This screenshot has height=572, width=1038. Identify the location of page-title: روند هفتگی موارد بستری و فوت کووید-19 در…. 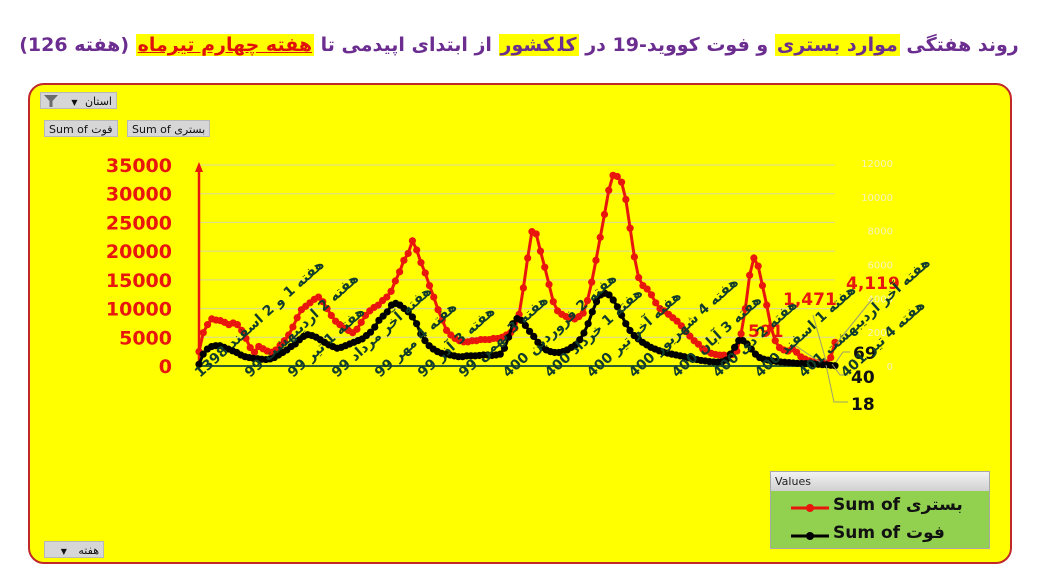
(519, 45).